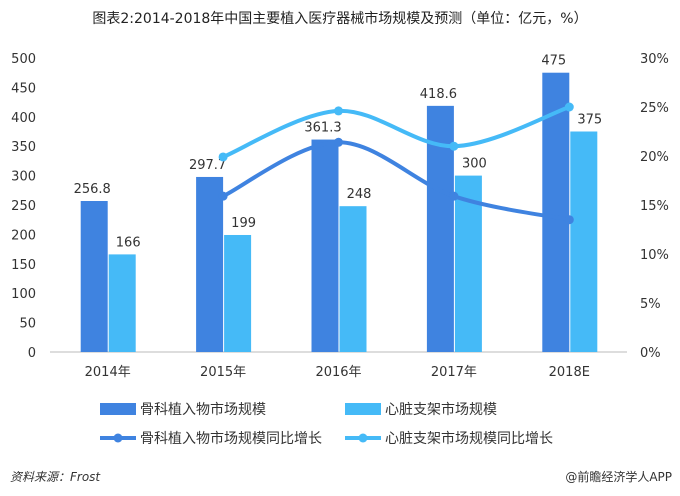 The image size is (680, 496). What do you see at coordinates (203, 409) in the screenshot?
I see `legend-label: 骨科植入物市场规模` at bounding box center [203, 409].